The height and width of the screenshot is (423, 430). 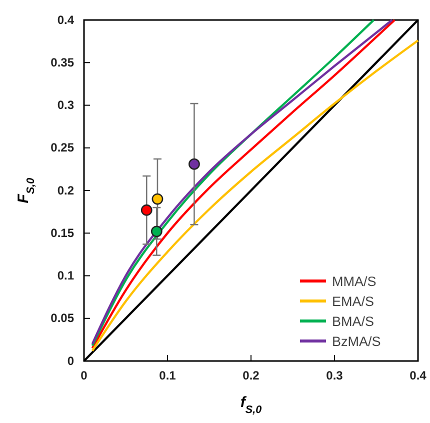 I want to click on x-tick-label: 0.3, so click(x=335, y=375).